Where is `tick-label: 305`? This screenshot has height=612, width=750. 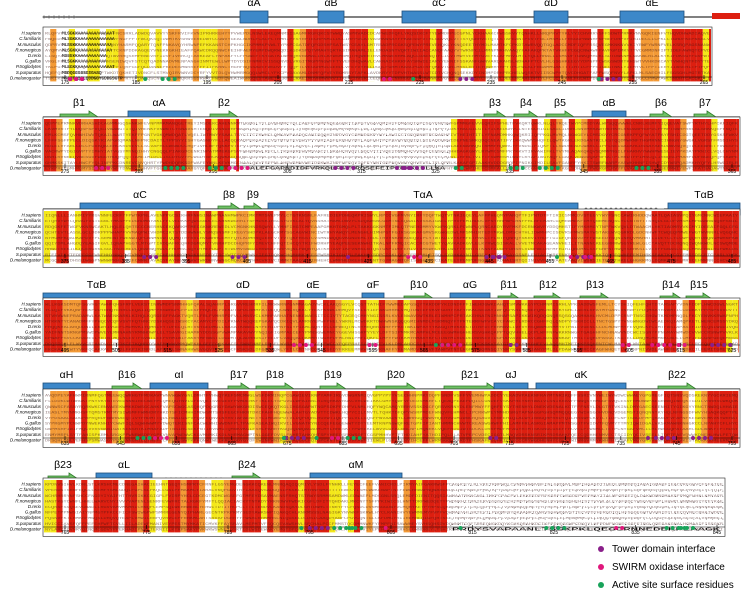
tick-label: 305 is located at coordinates (287, 172).